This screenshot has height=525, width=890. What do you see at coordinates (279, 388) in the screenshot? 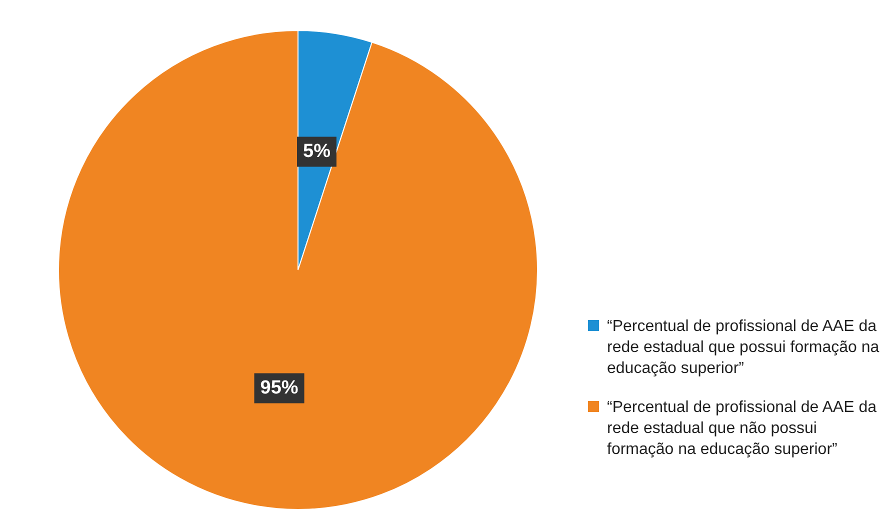
I see `data-label: 95%` at bounding box center [279, 388].